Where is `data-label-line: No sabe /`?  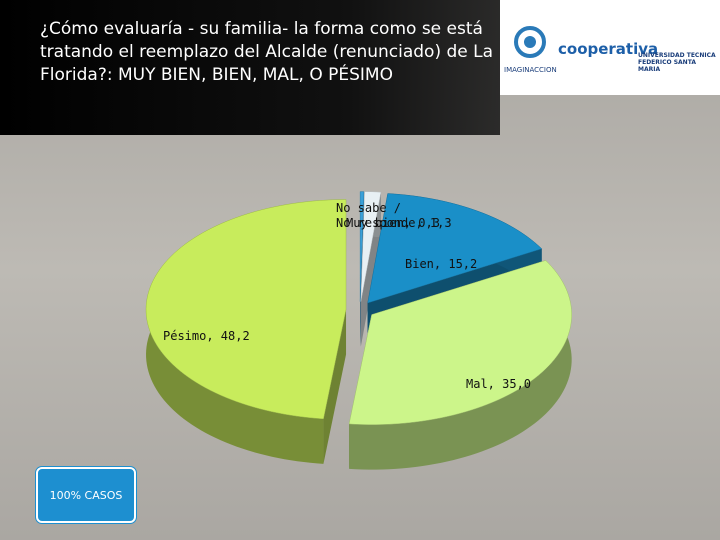 data-label-line: No sabe / is located at coordinates (368, 208).